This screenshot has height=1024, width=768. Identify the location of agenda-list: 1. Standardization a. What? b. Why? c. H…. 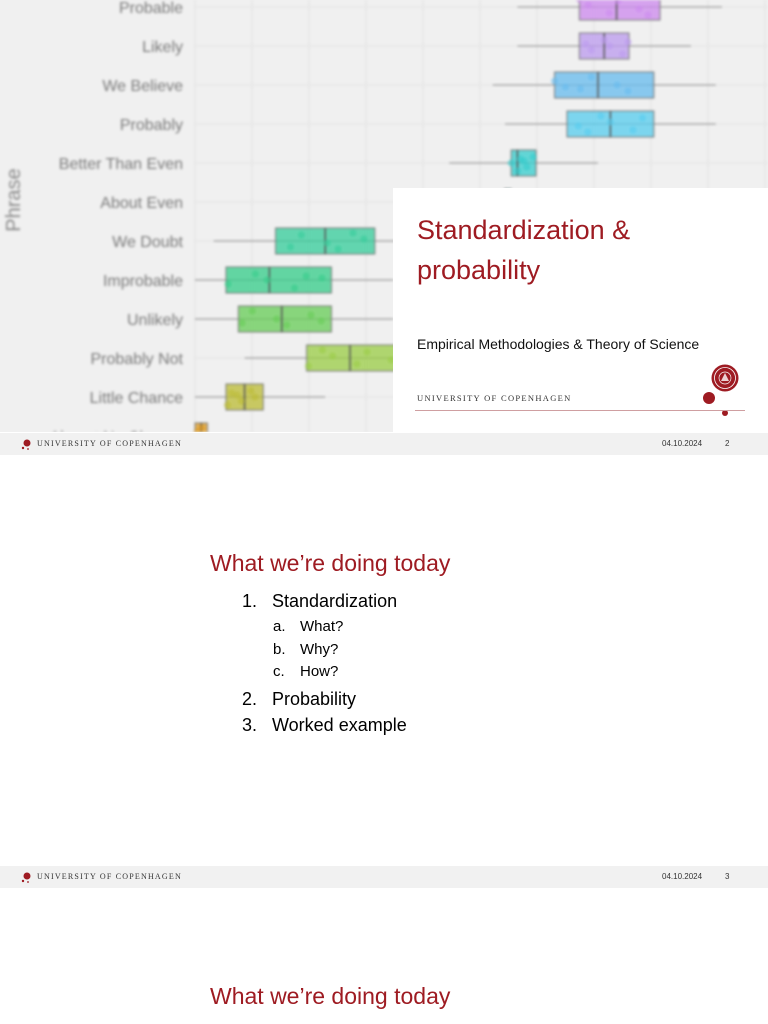
(324, 666).